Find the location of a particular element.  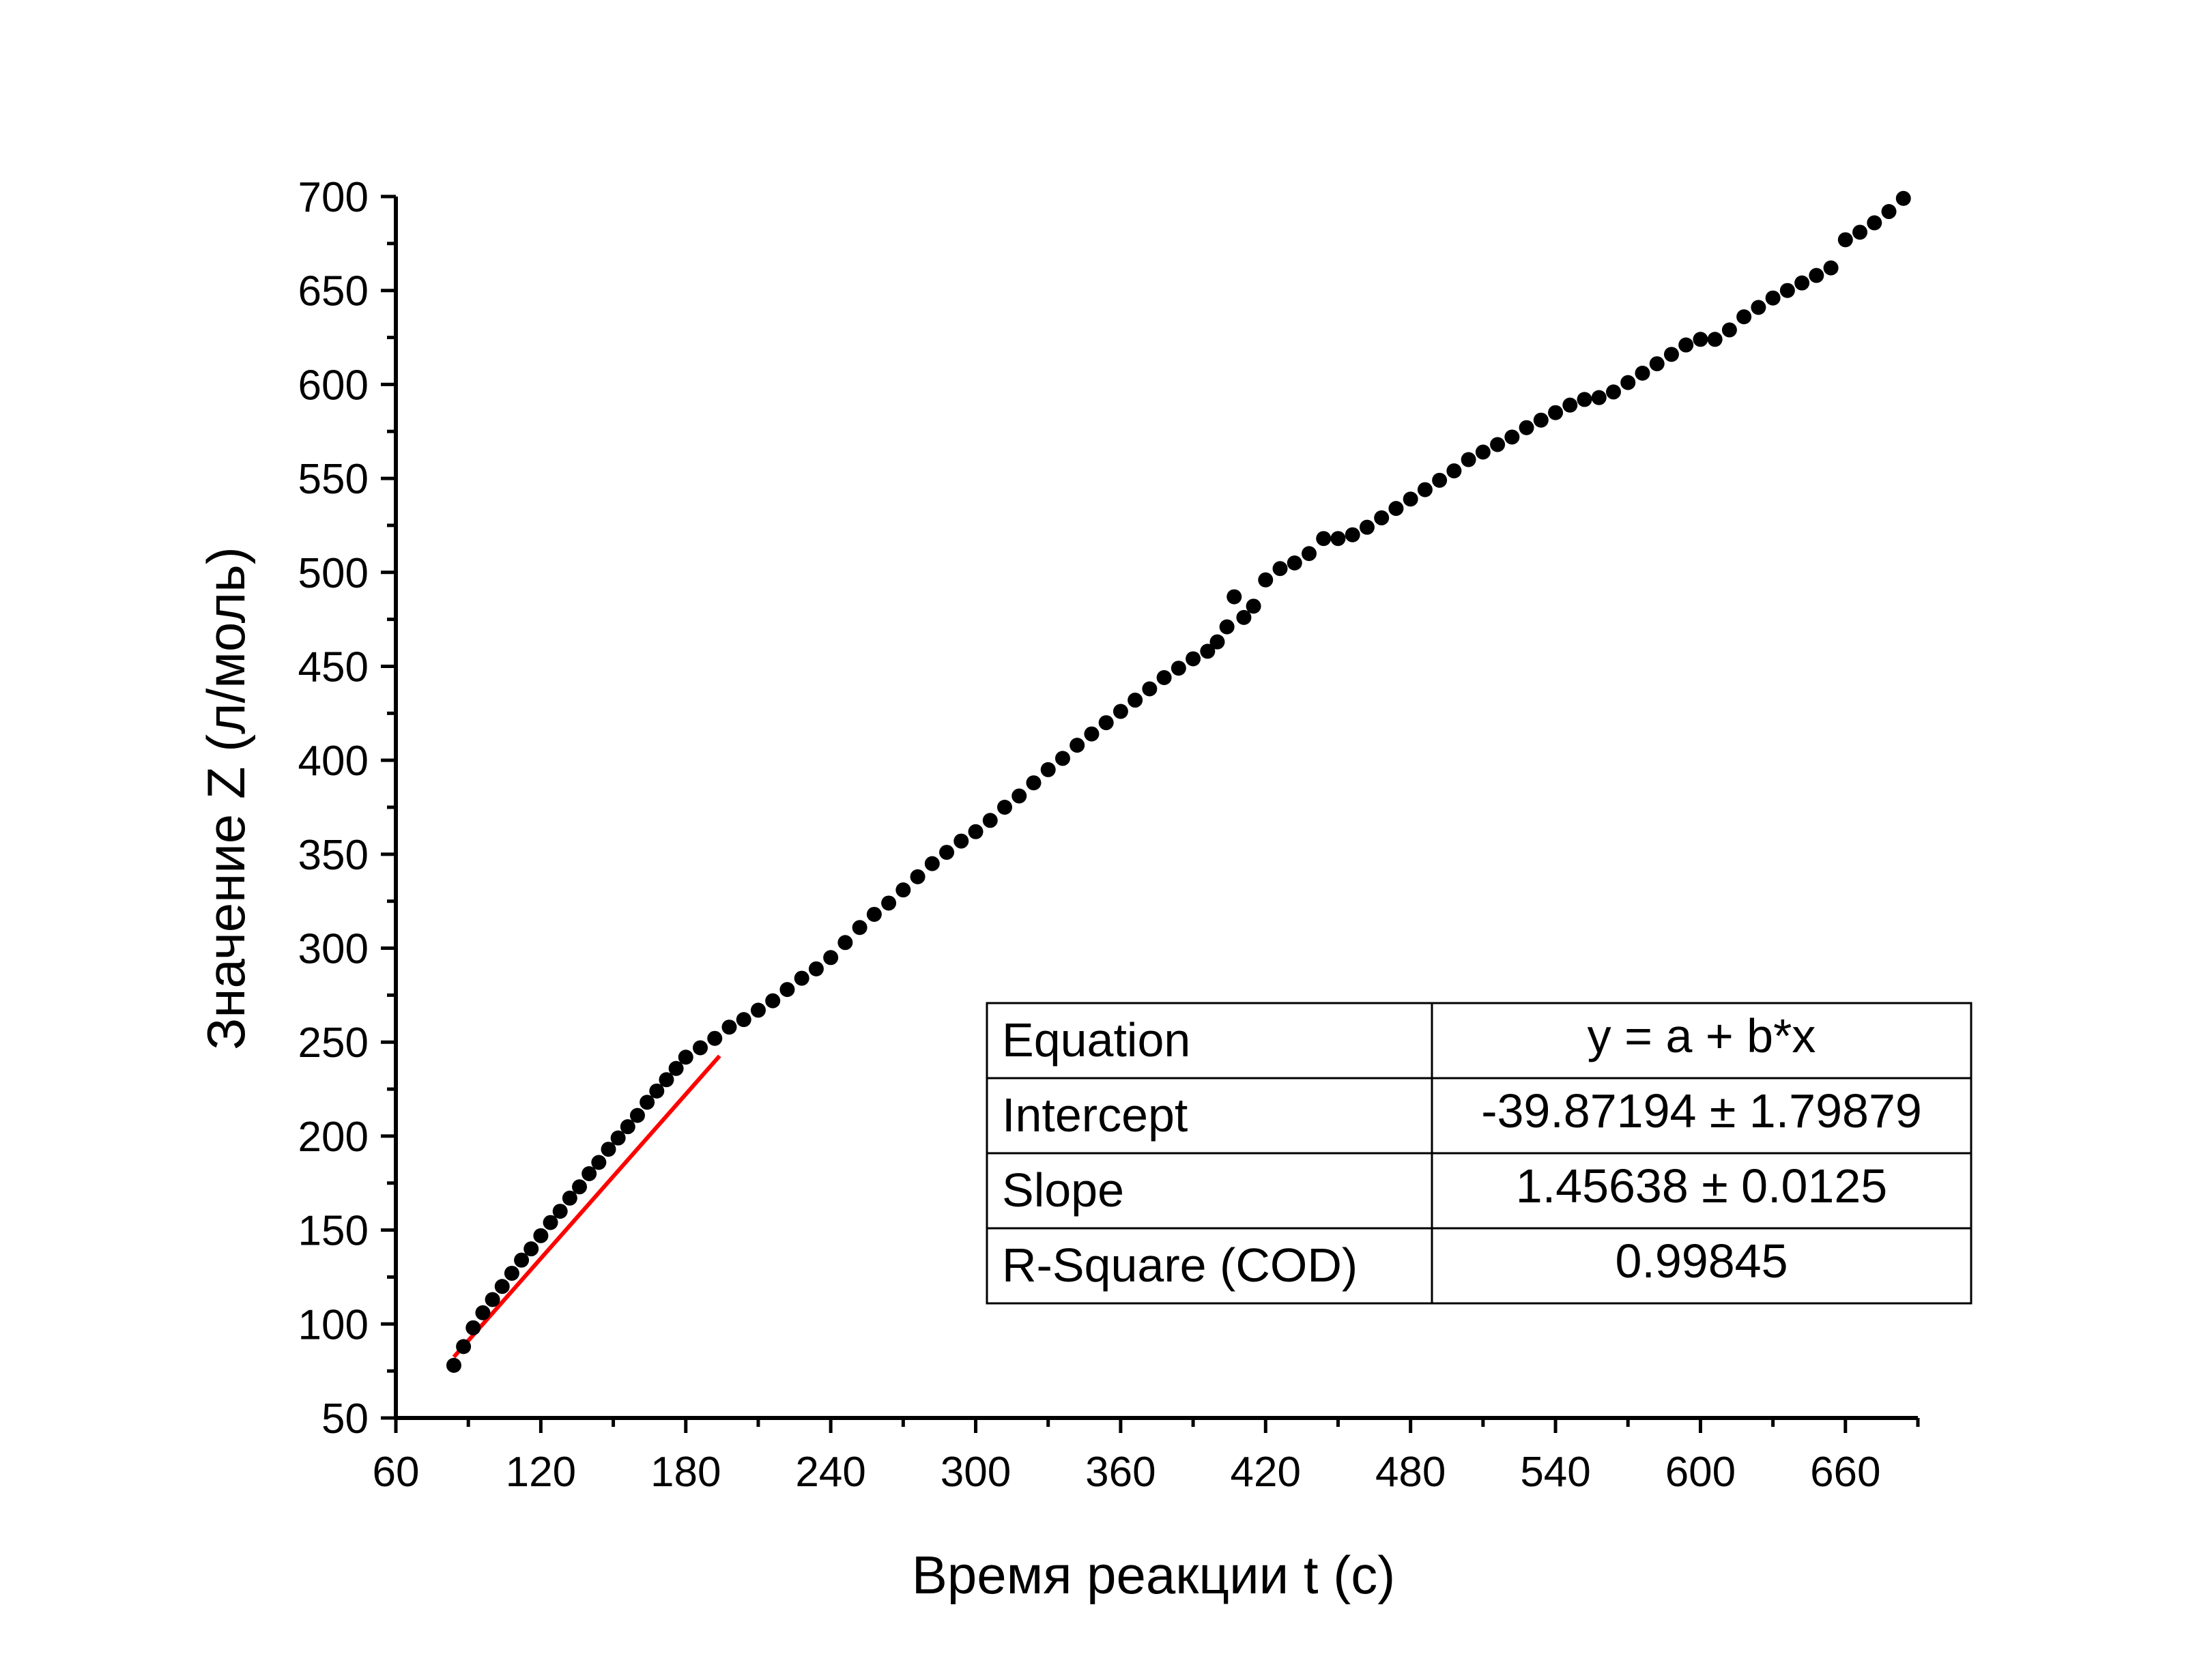

y-tick-label: 650 is located at coordinates (333, 291).